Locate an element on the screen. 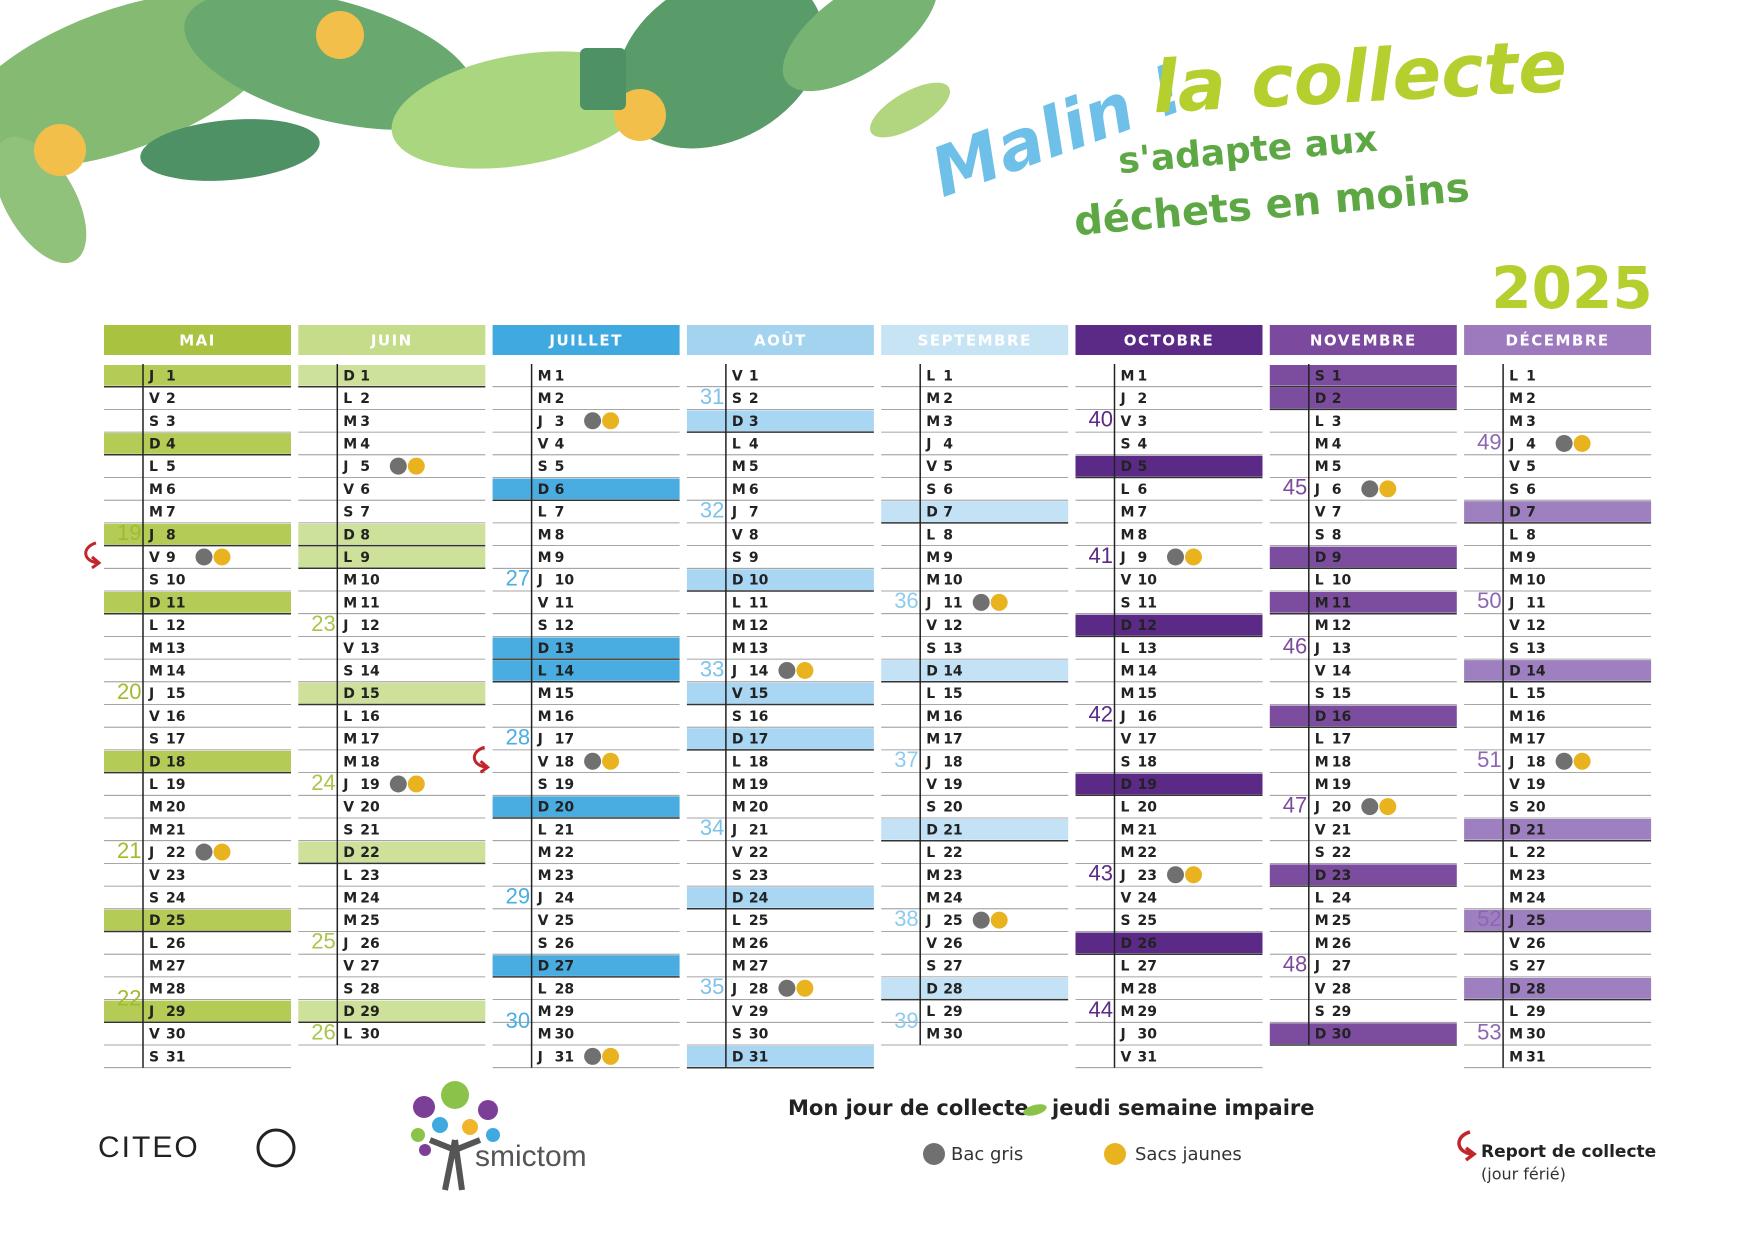  week-number: 41 is located at coordinates (1101, 555).